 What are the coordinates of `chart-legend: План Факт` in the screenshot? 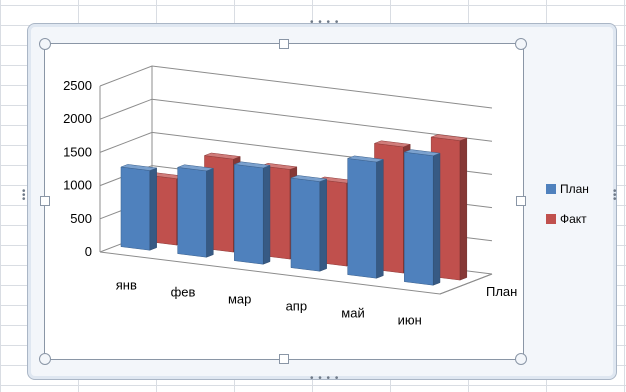 It's located at (567, 208).